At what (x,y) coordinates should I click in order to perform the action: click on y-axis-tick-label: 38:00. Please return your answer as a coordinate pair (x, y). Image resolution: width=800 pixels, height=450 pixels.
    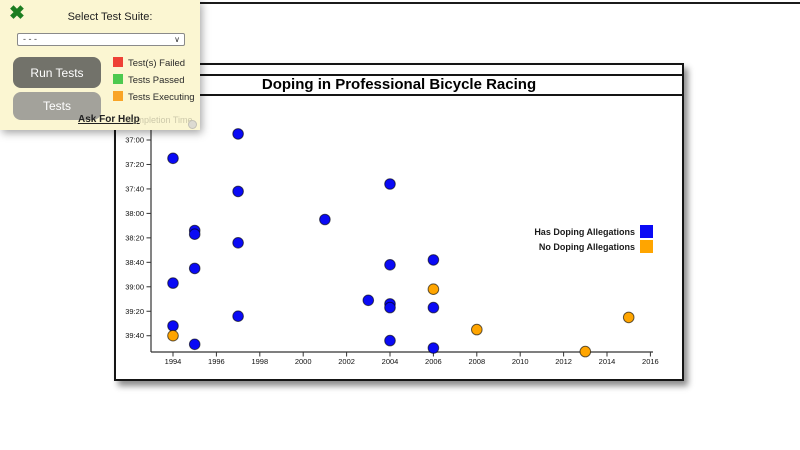
    Looking at the image, I should click on (134, 213).